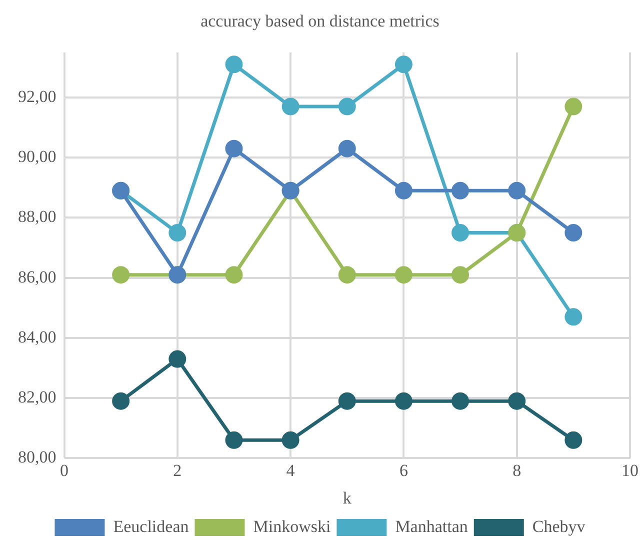 The width and height of the screenshot is (644, 554). What do you see at coordinates (291, 470) in the screenshot?
I see `x-tick-label: 4` at bounding box center [291, 470].